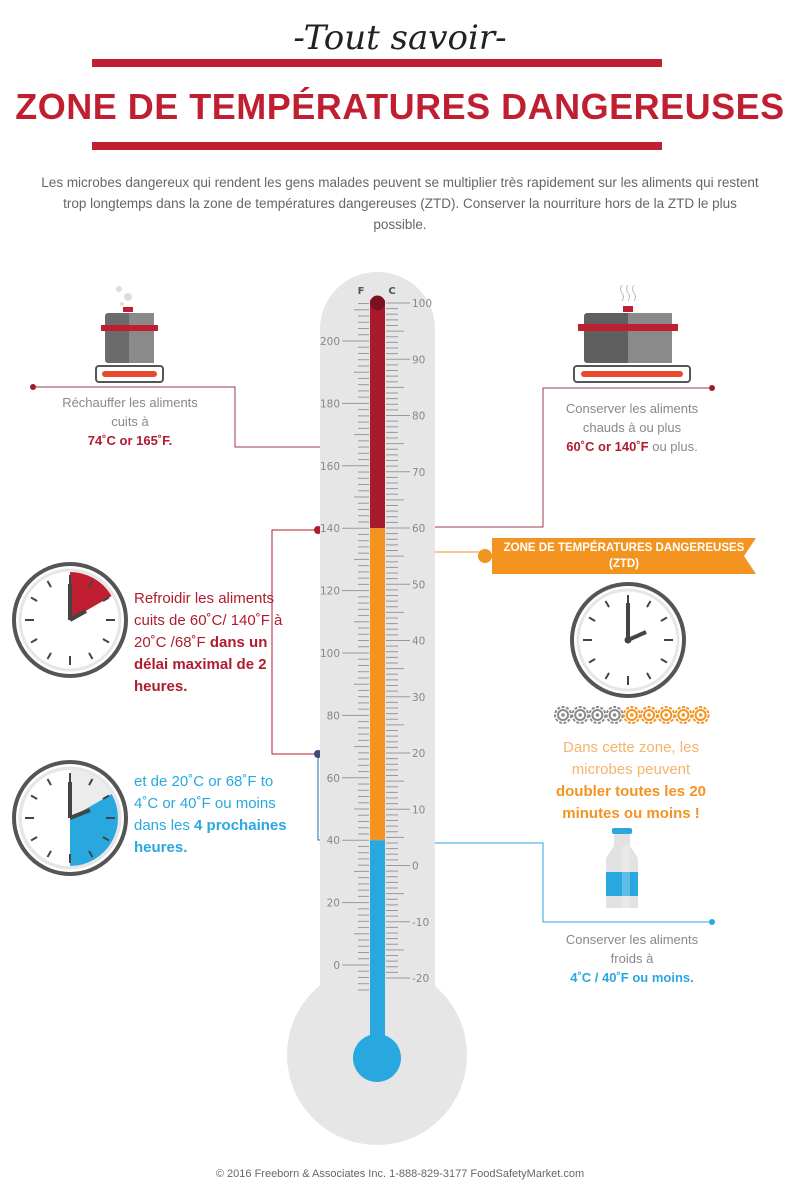  What do you see at coordinates (418, 754) in the screenshot?
I see `c-tick-label: 20` at bounding box center [418, 754].